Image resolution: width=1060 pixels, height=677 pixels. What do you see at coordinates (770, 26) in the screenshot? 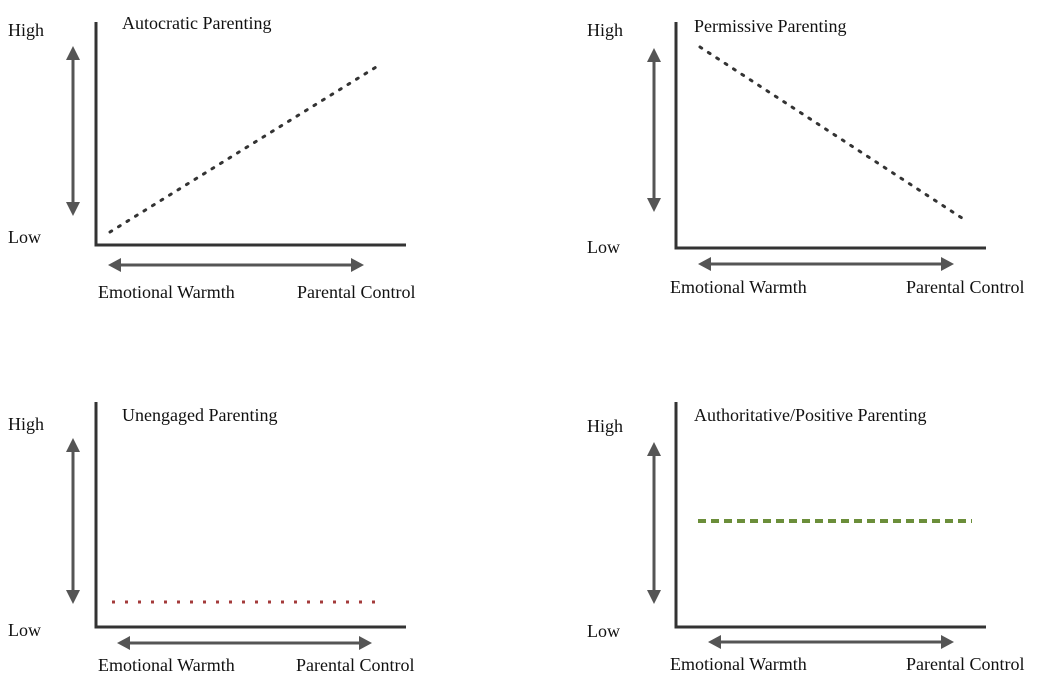
I see `panel-title: Permissive Parenting` at bounding box center [770, 26].